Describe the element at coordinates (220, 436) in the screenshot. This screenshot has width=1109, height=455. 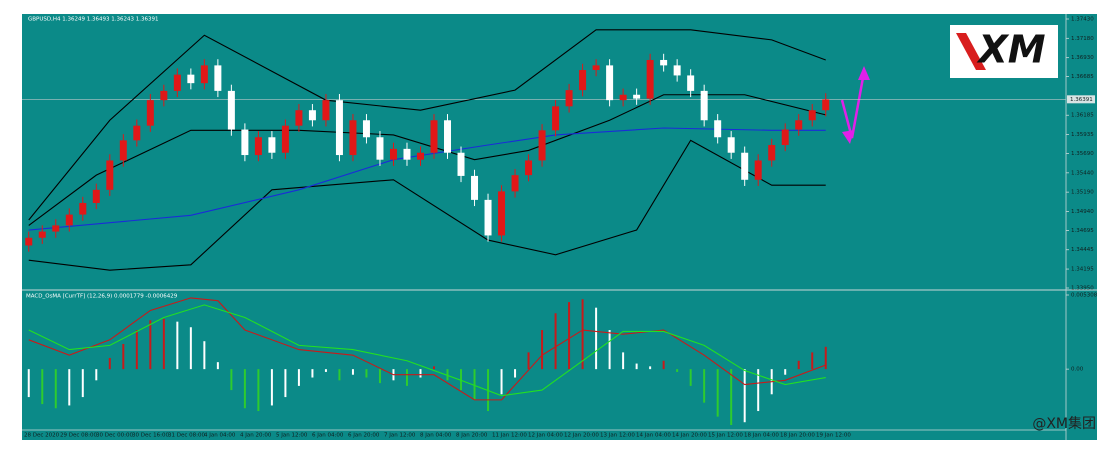
I see `x-tick-label: 4 Jan 04:00` at that location.